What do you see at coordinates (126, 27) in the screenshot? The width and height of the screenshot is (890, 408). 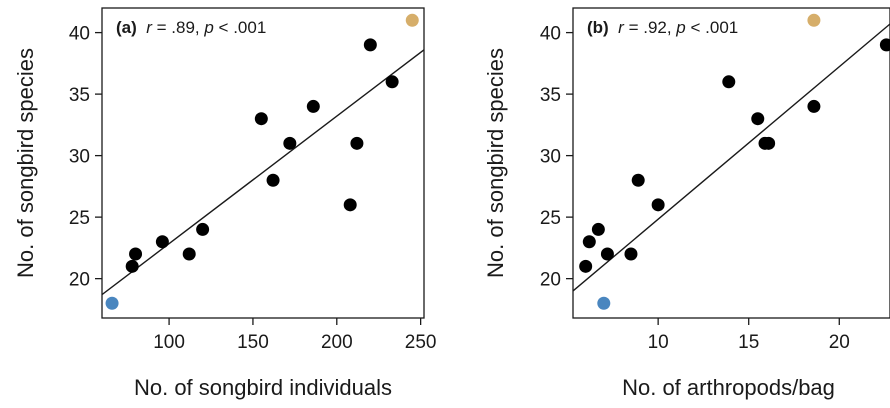 I see `panel-tag: (a)` at bounding box center [126, 27].